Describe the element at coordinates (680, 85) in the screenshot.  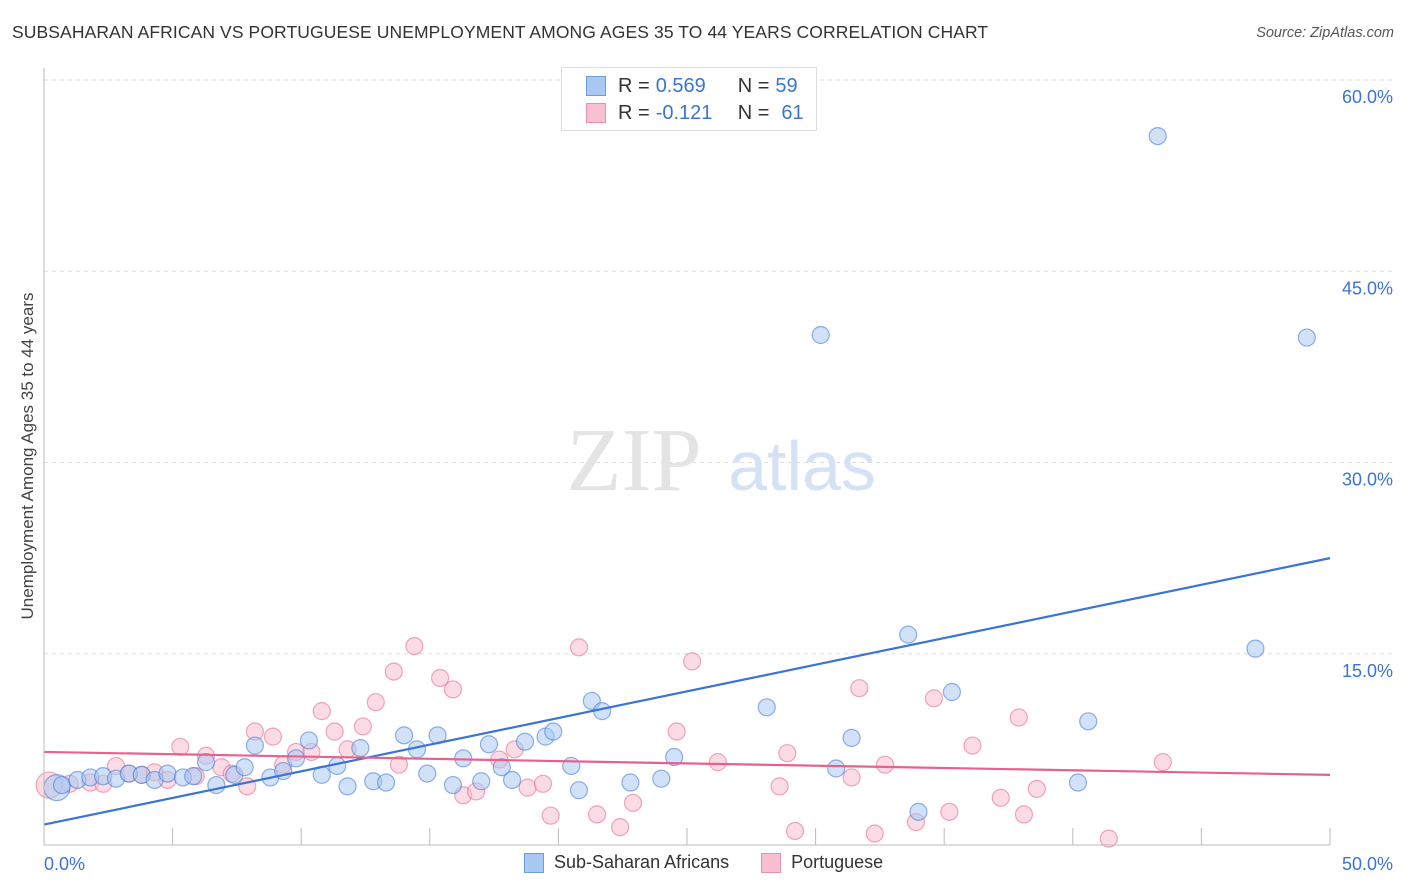
I see `r-value: 0.569` at that location.